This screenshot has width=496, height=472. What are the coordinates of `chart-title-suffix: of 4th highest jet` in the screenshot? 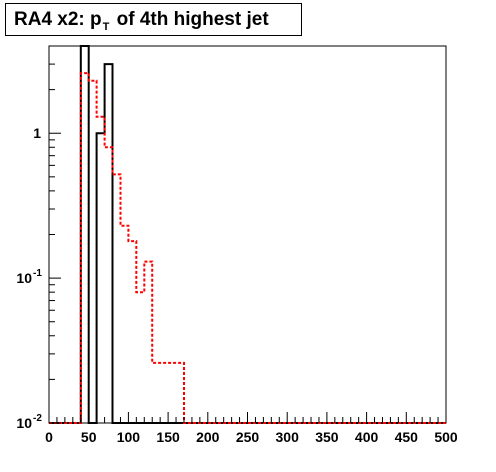 It's located at (190, 19).